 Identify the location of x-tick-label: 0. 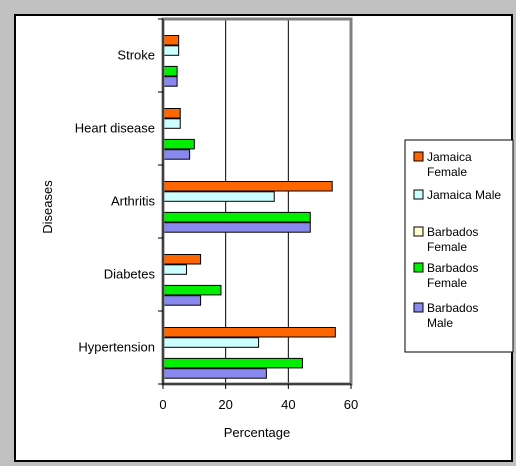
(162, 404).